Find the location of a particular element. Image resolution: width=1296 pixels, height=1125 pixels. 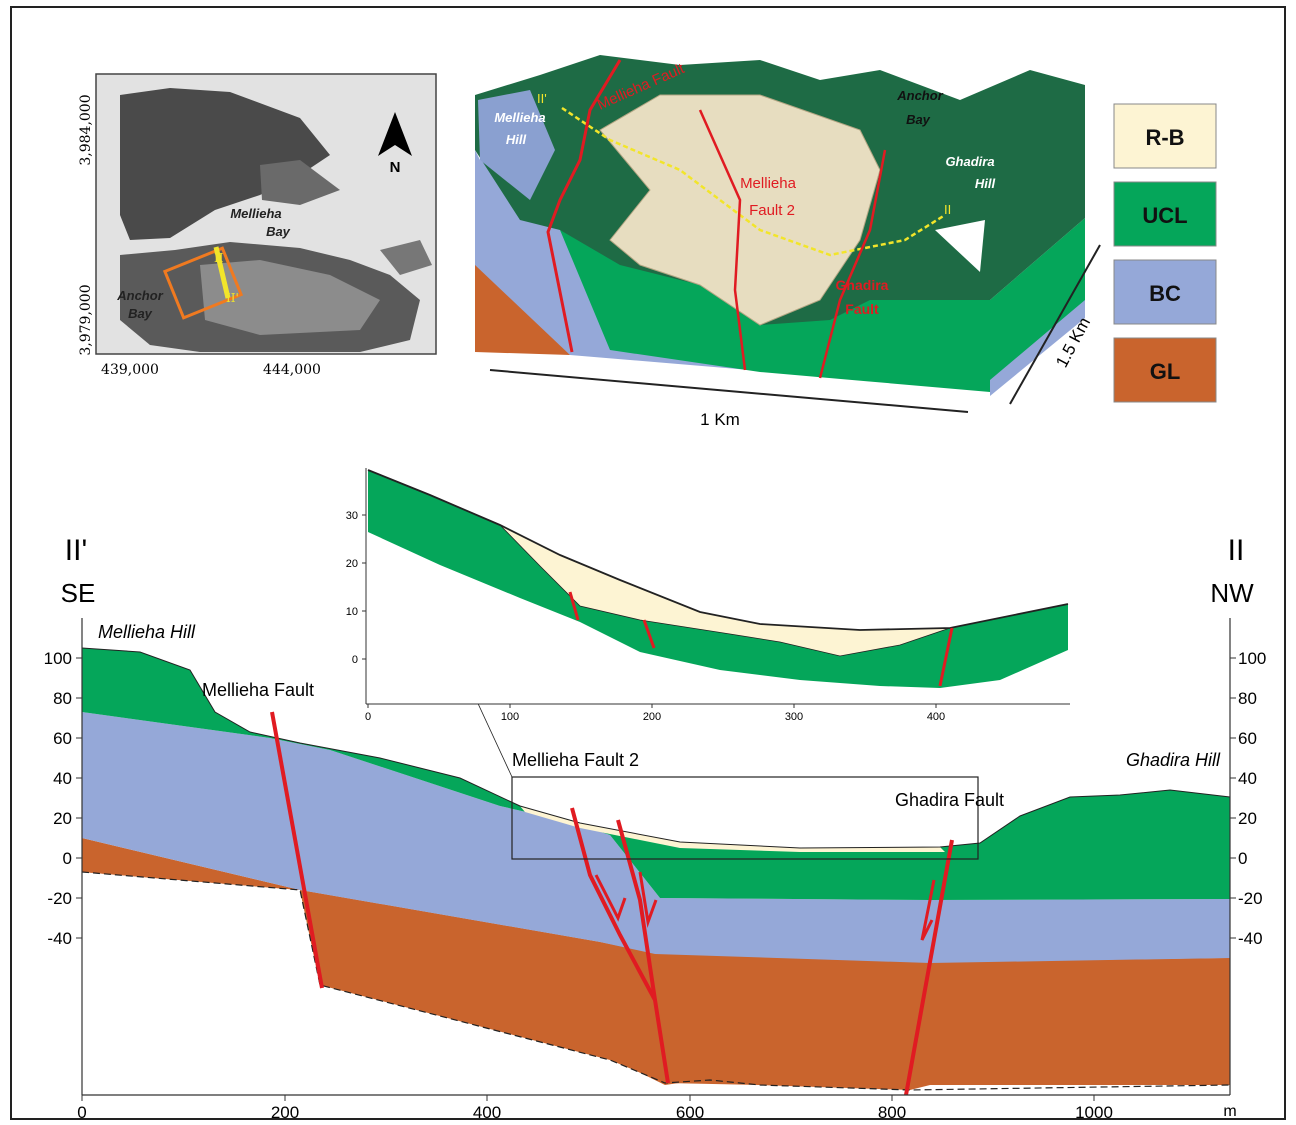

inset-x-tick: 0 is located at coordinates (368, 717).